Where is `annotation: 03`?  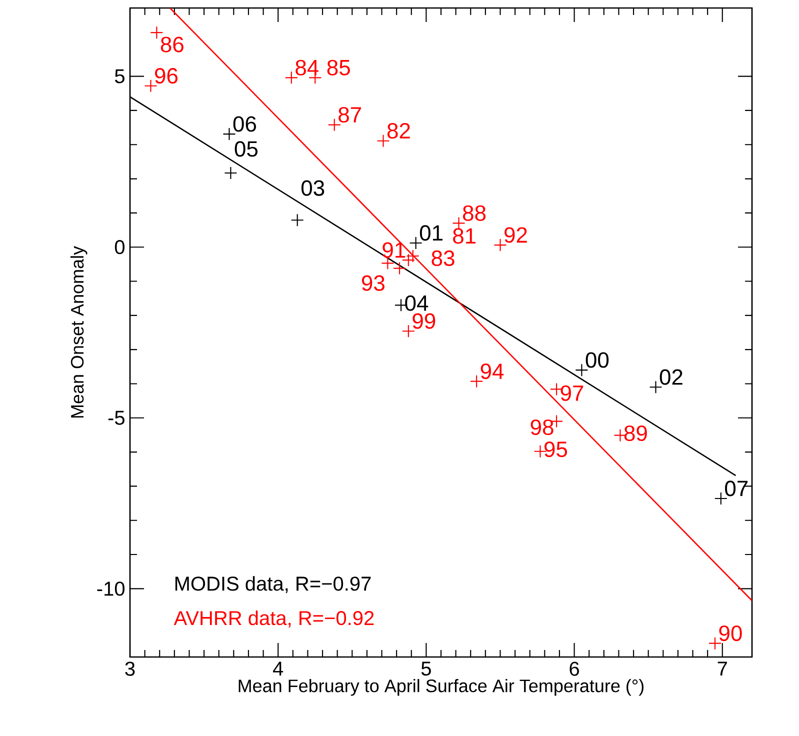 annotation: 03 is located at coordinates (312, 188).